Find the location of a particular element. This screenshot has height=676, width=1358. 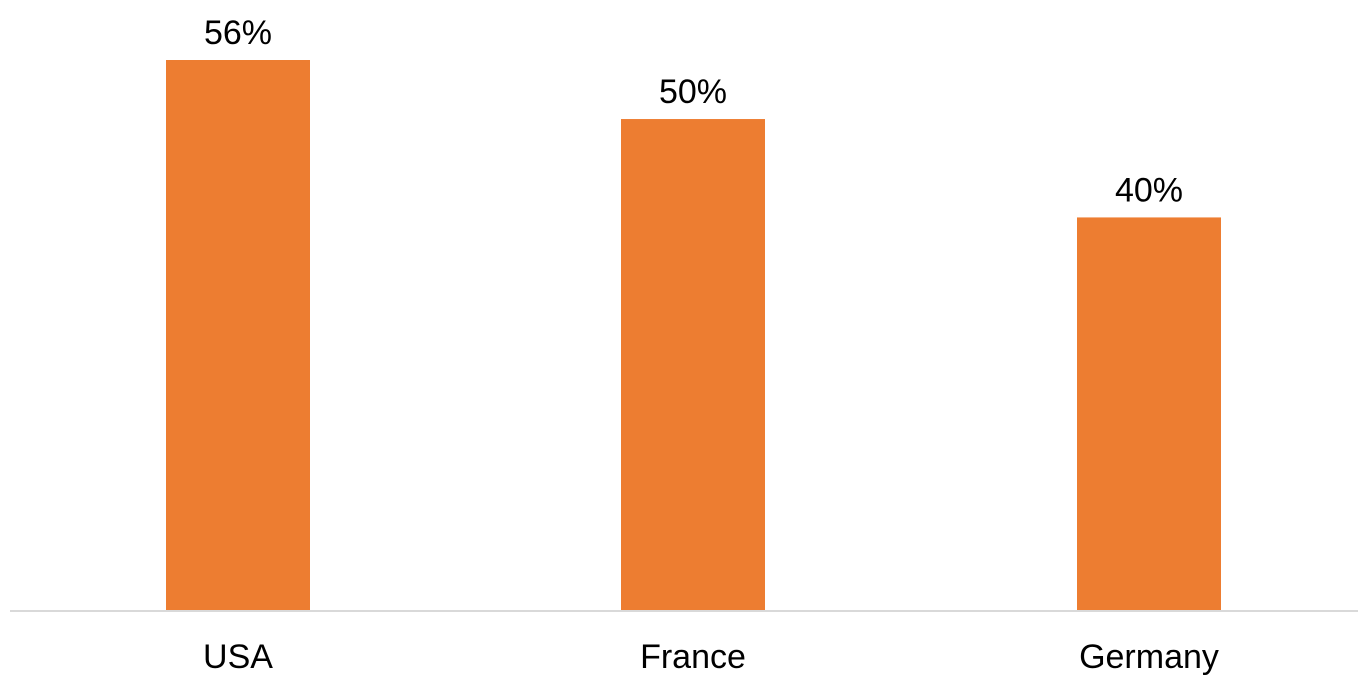

x-tick-labels-group: USA France Germany is located at coordinates (711, 657).